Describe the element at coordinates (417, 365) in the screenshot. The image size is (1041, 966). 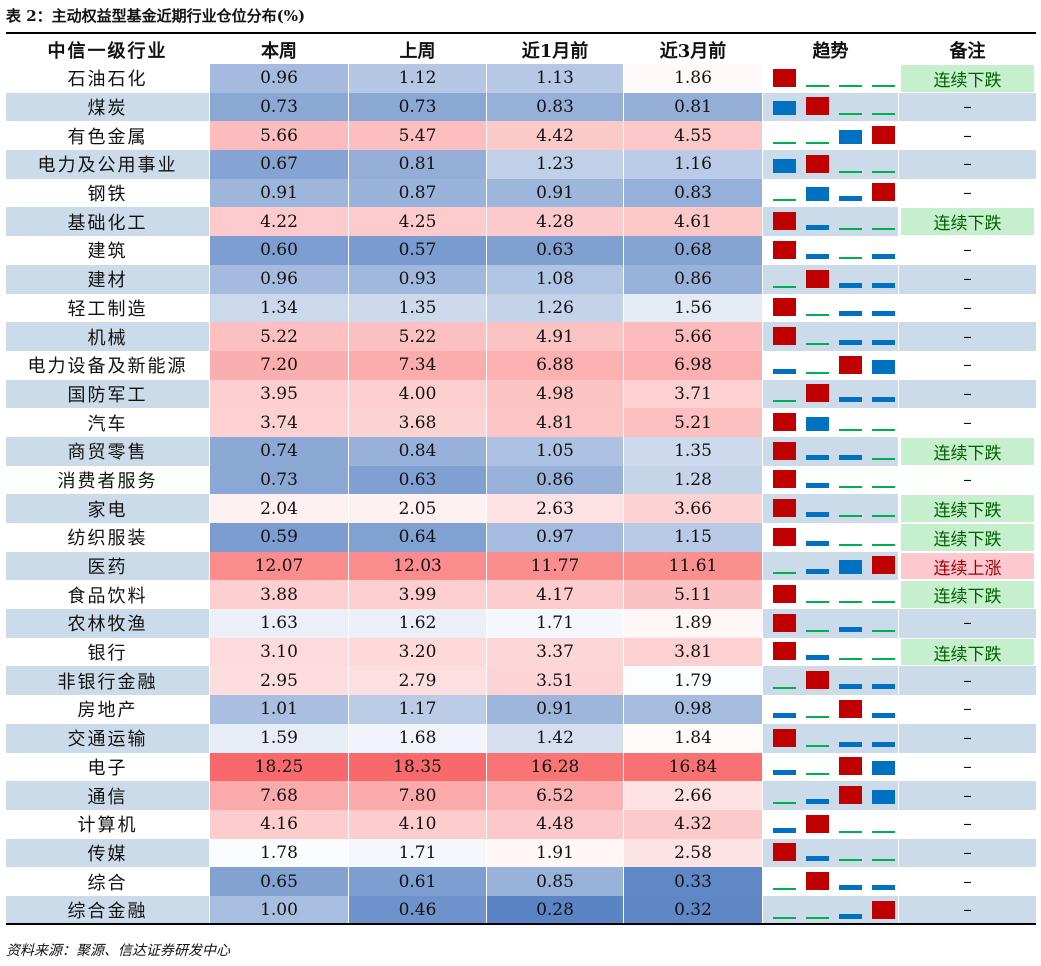
I see `value-last-week: 7.34` at that location.